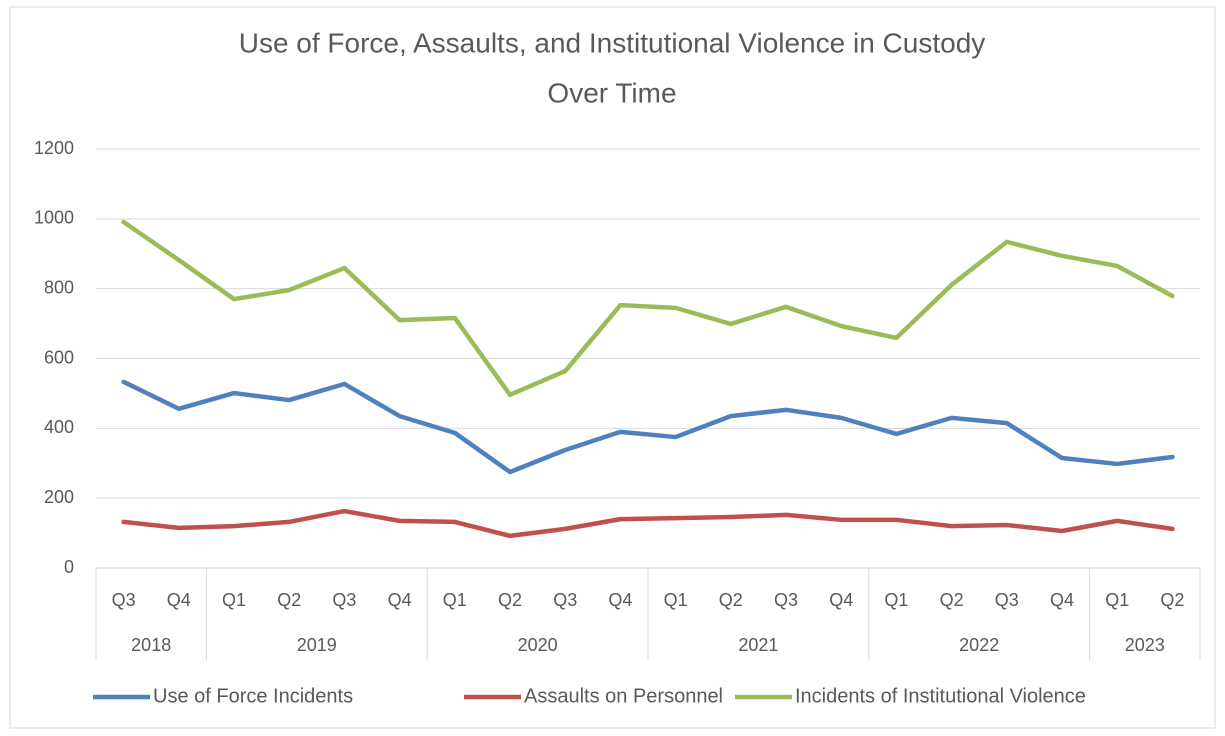 The width and height of the screenshot is (1225, 736). Describe the element at coordinates (611, 92) in the screenshot. I see `chart-title: Over Time` at that location.